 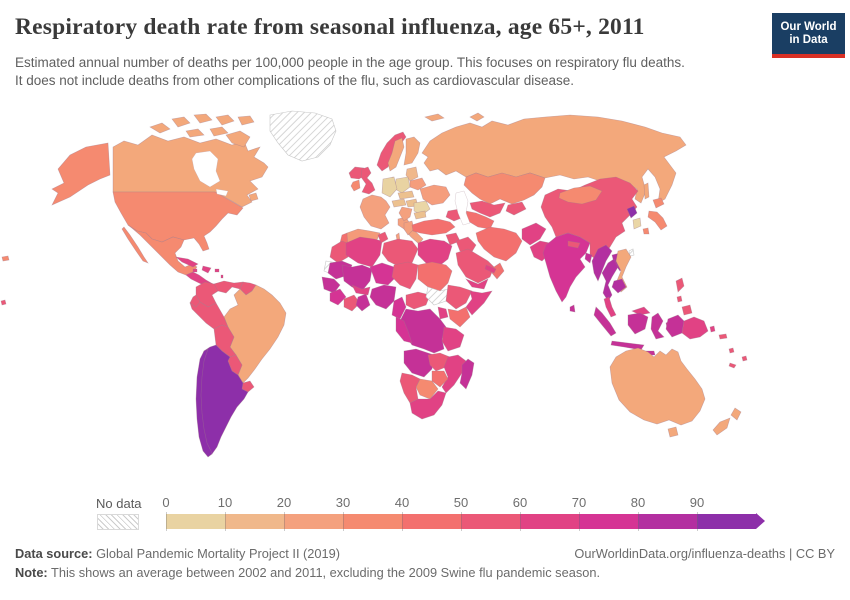 I want to click on uzbekistan-region, so click(x=487, y=209).